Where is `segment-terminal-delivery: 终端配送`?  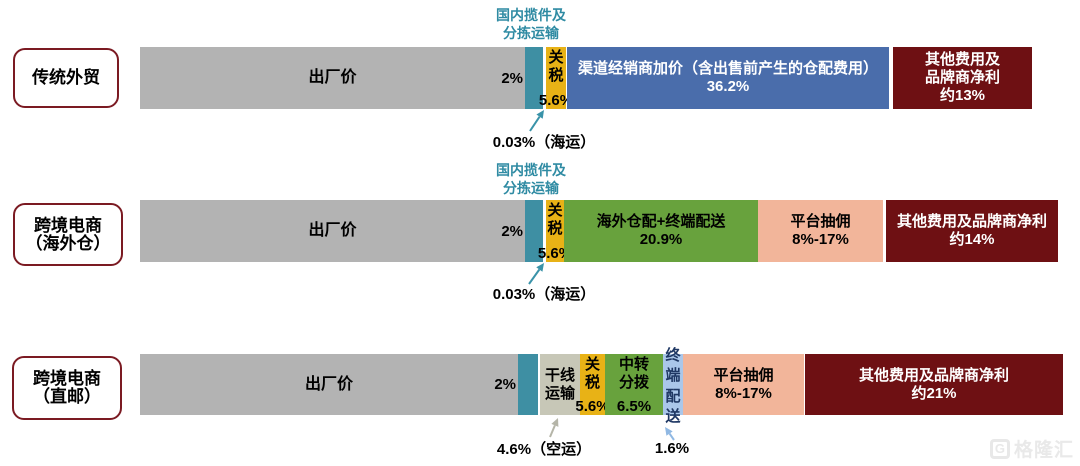
segment-terminal-delivery: 终端配送 is located at coordinates (673, 386).